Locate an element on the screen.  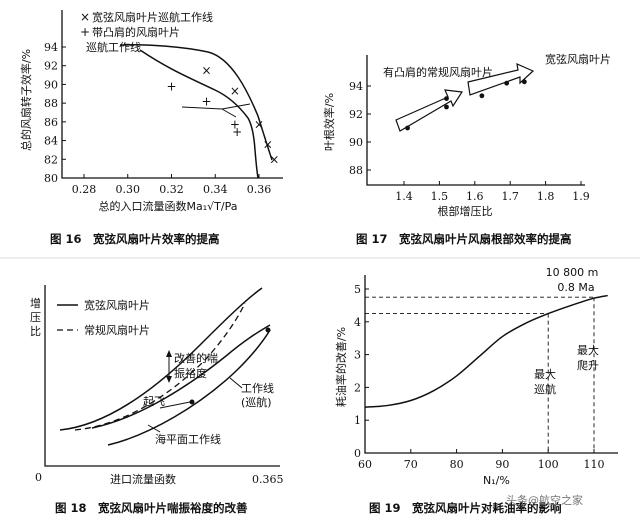
fig19-y-axis-label: 耗油率的改善/% is located at coordinates (341, 367).